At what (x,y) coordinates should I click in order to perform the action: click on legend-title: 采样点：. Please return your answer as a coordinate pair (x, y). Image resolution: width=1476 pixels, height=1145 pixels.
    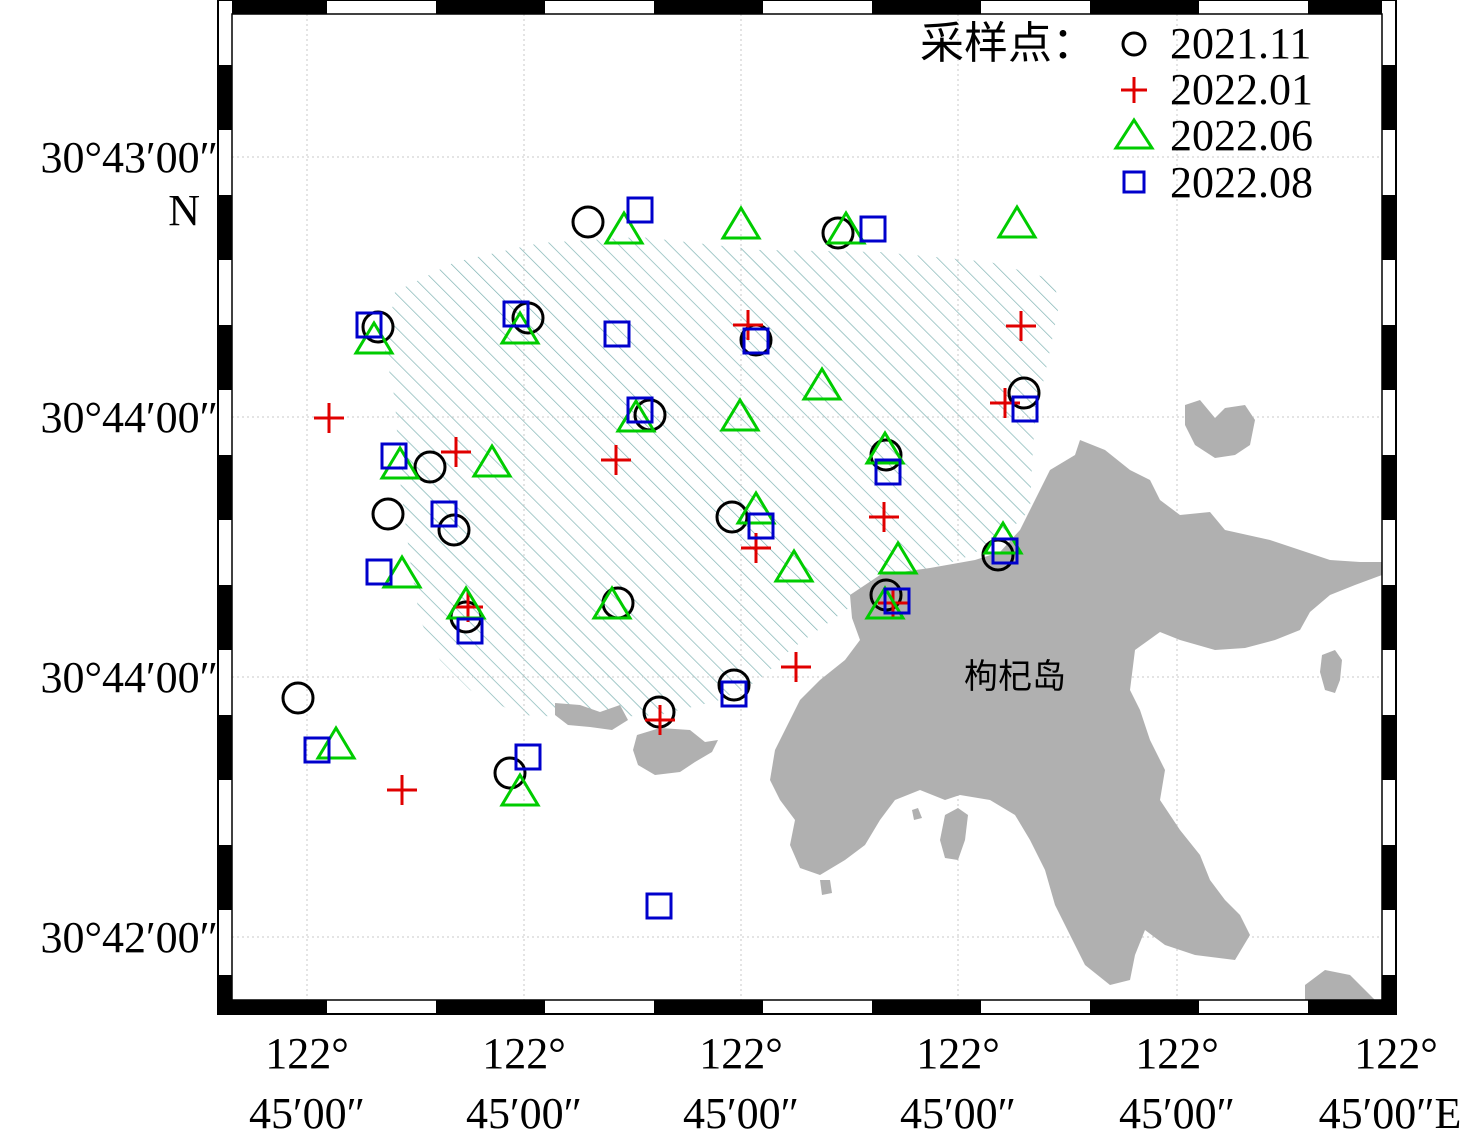
    Looking at the image, I should click on (1008, 43).